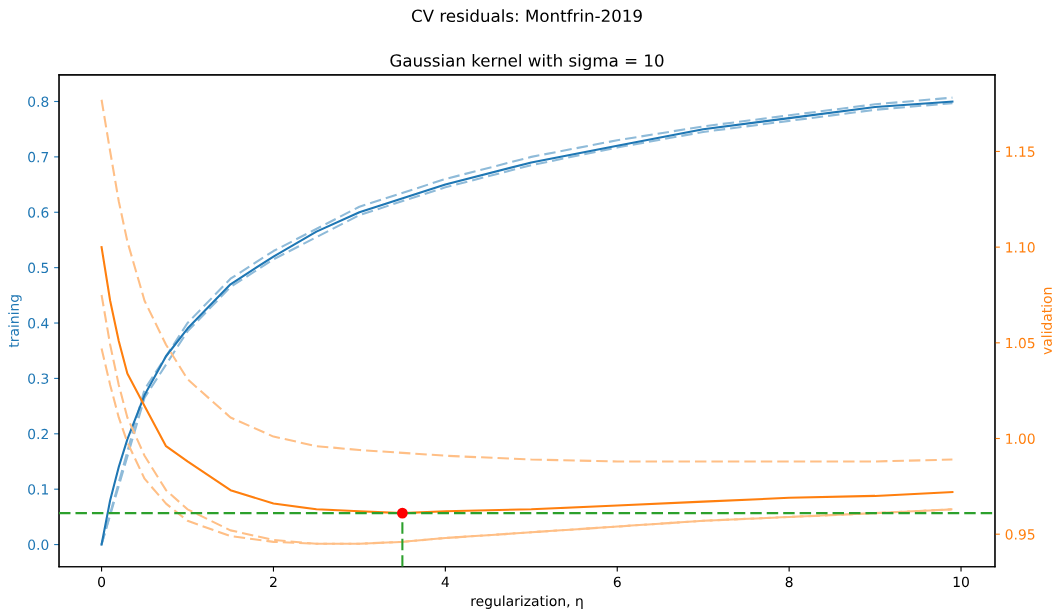  I want to click on y-tick-label: 0.1, so click(38, 489).